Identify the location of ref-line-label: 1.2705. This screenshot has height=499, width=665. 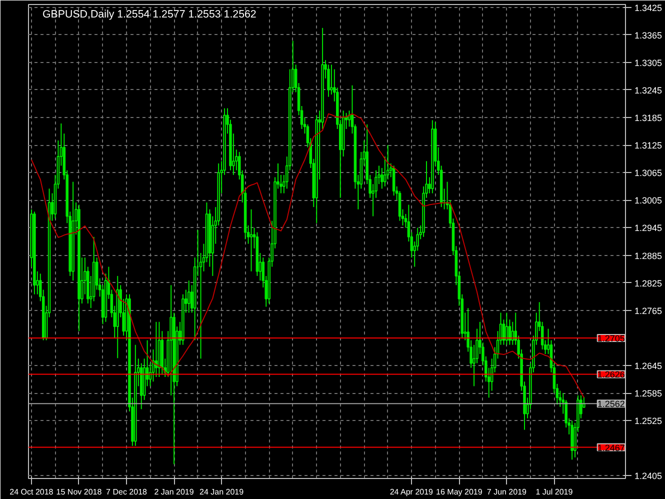
(611, 338).